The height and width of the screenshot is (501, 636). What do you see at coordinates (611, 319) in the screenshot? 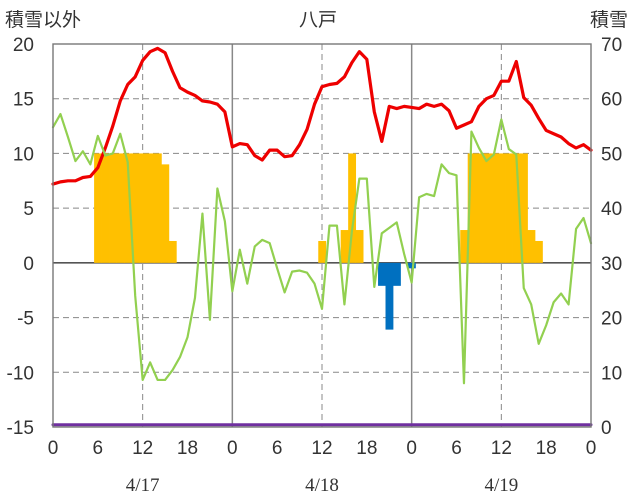
I see `y-right-tick-label: 20` at bounding box center [611, 319].